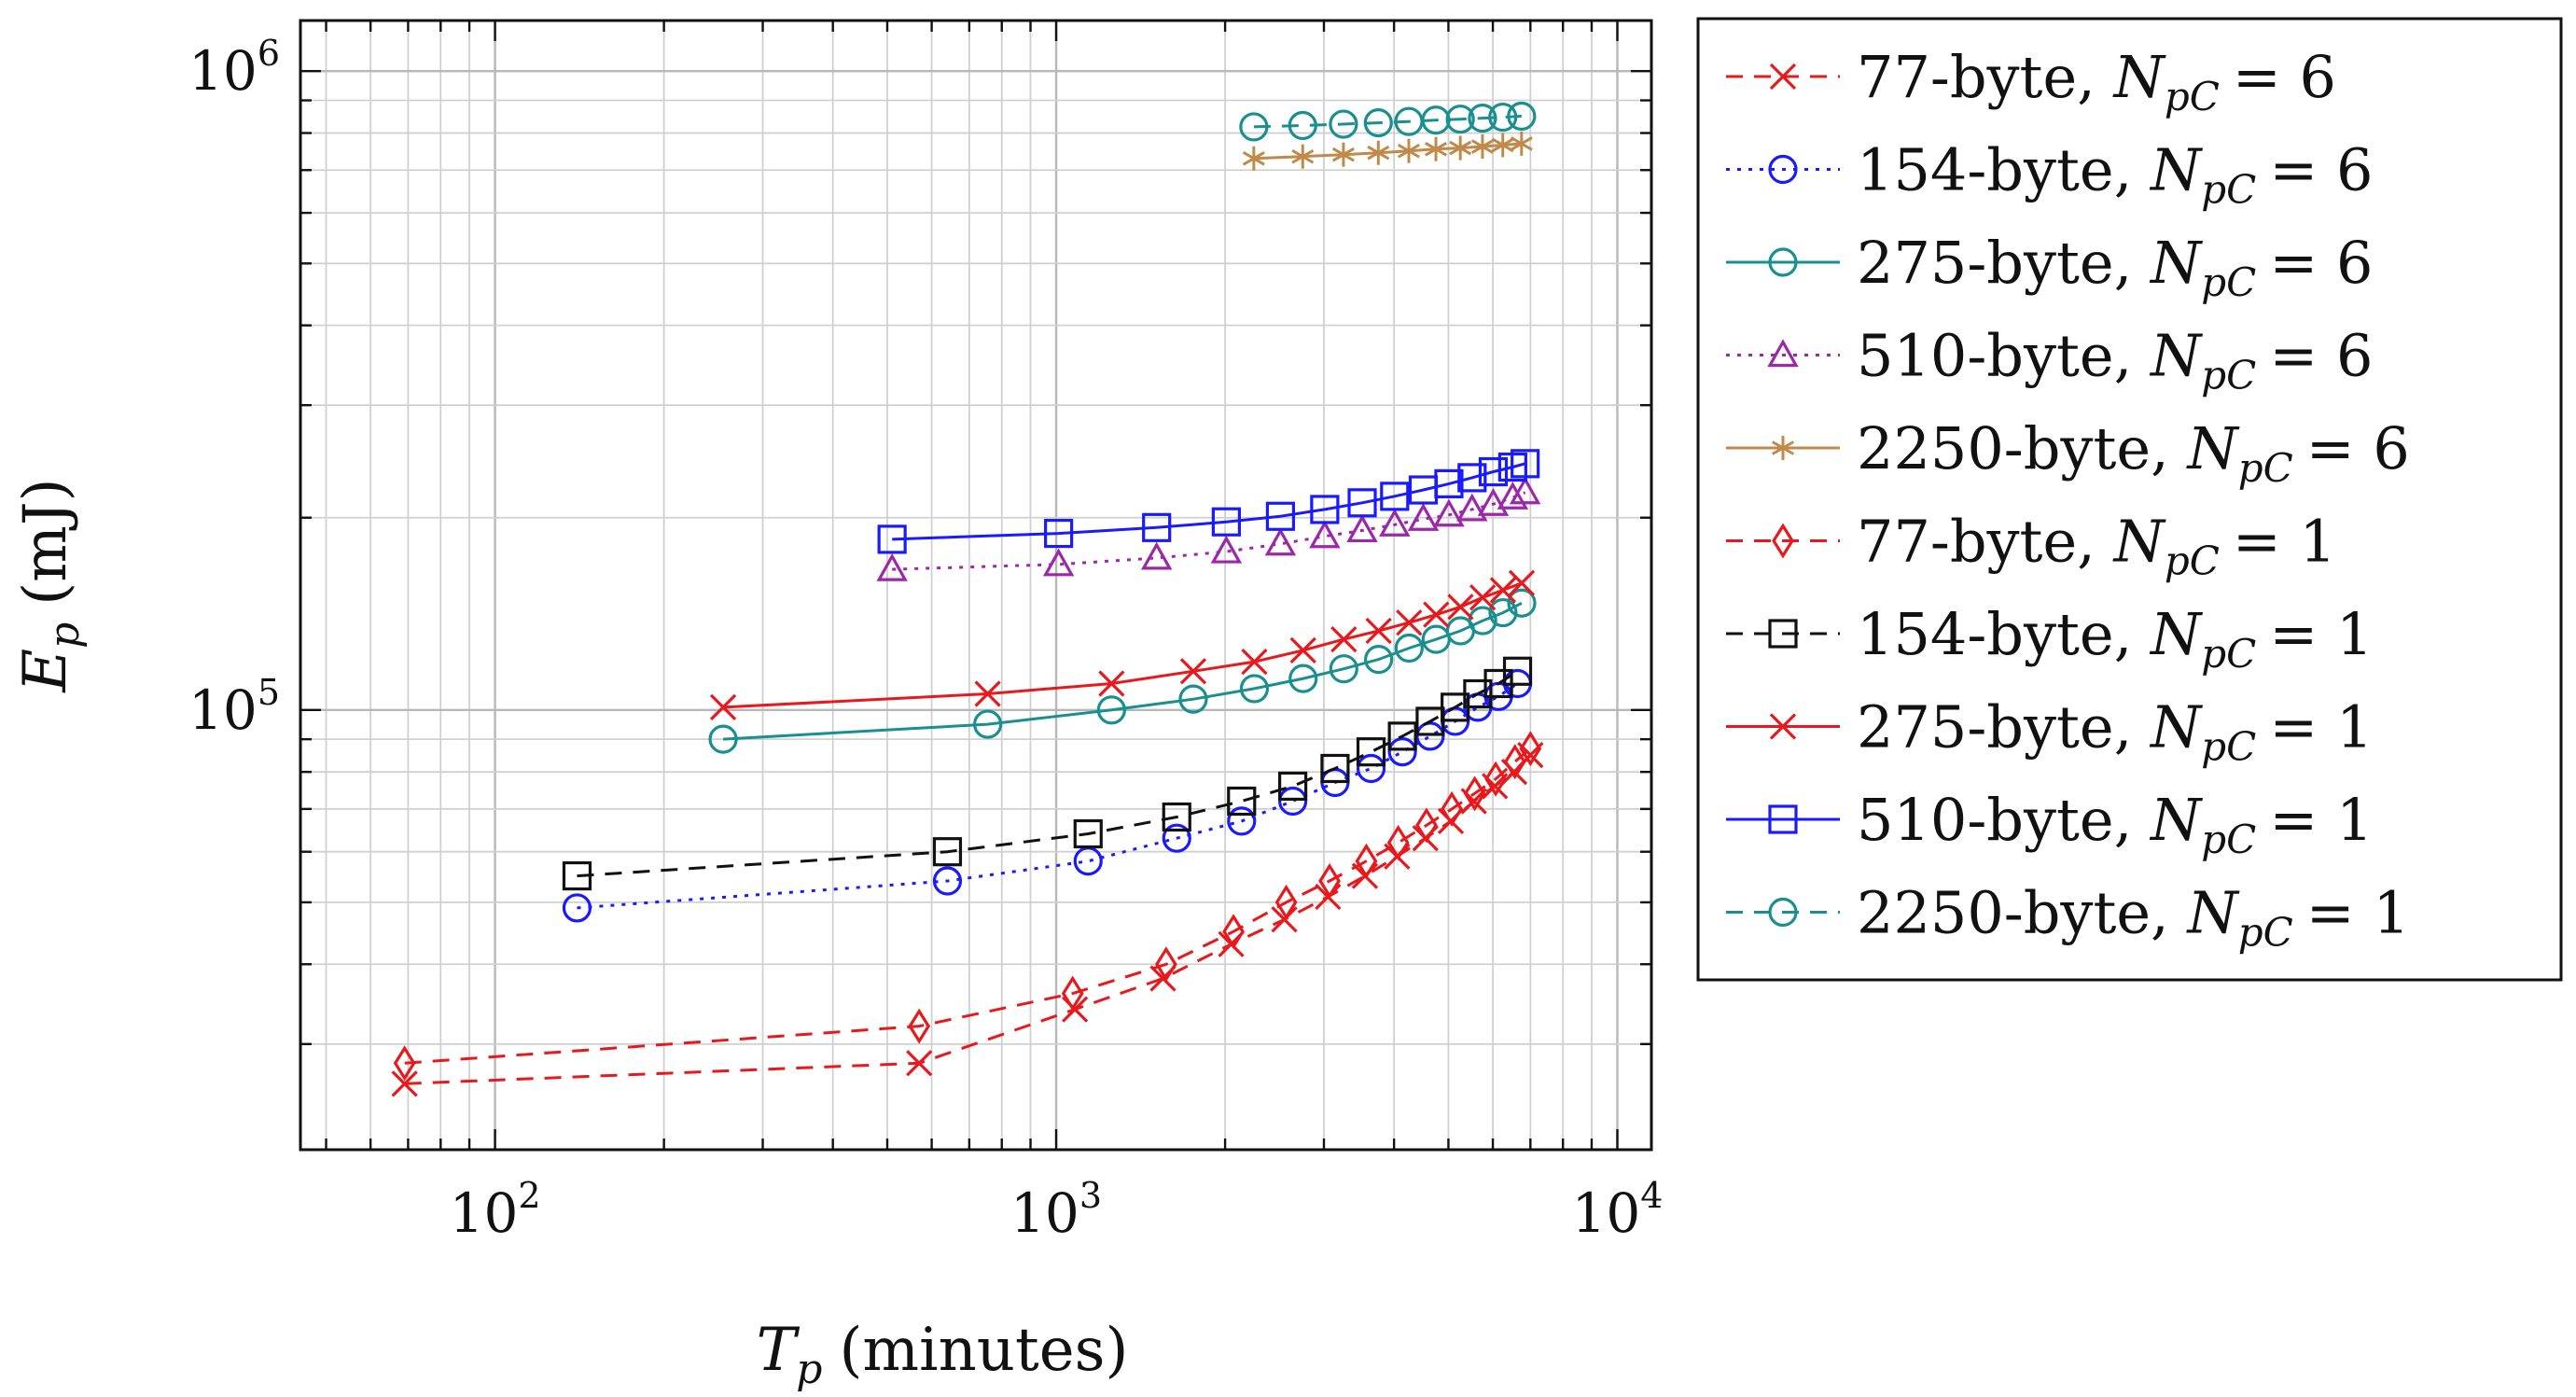  Describe the element at coordinates (50, 585) in the screenshot. I see `y-axis-title: Ep(mJ)` at that location.